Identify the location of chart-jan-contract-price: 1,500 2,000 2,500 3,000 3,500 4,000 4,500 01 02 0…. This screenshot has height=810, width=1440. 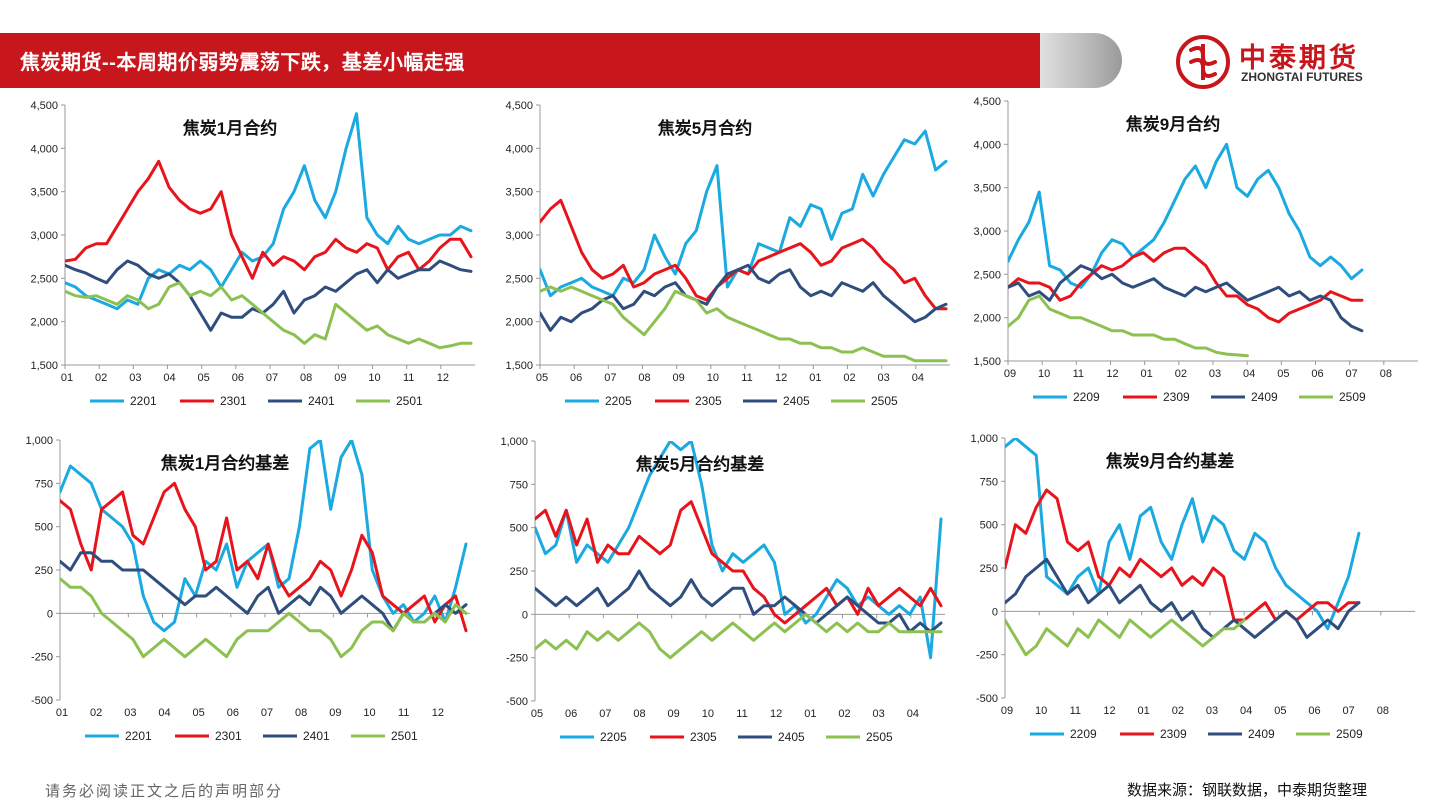
(255, 250).